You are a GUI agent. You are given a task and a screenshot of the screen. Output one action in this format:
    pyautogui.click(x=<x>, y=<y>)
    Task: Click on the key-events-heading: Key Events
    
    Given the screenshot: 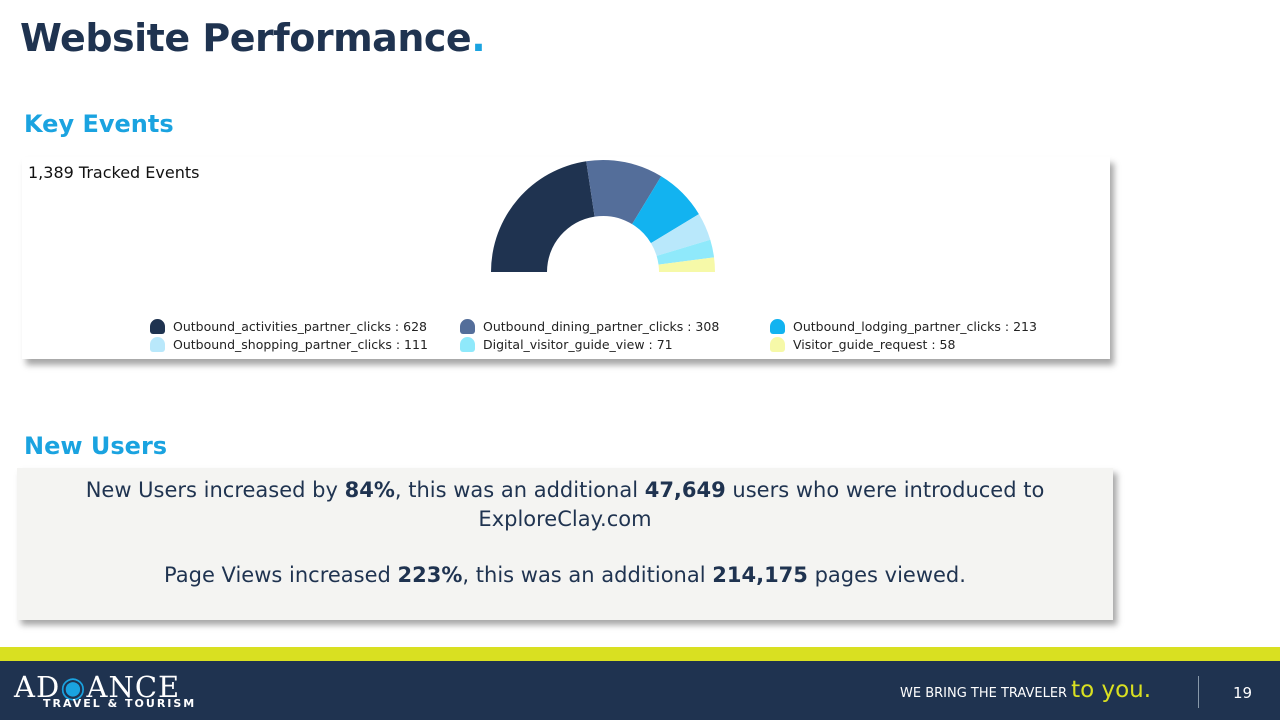 What is the action you would take?
    pyautogui.click(x=99, y=124)
    